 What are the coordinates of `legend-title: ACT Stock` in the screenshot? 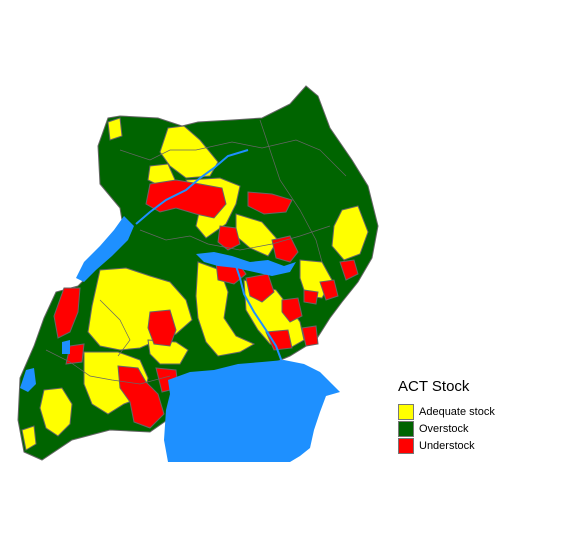 It's located at (434, 386).